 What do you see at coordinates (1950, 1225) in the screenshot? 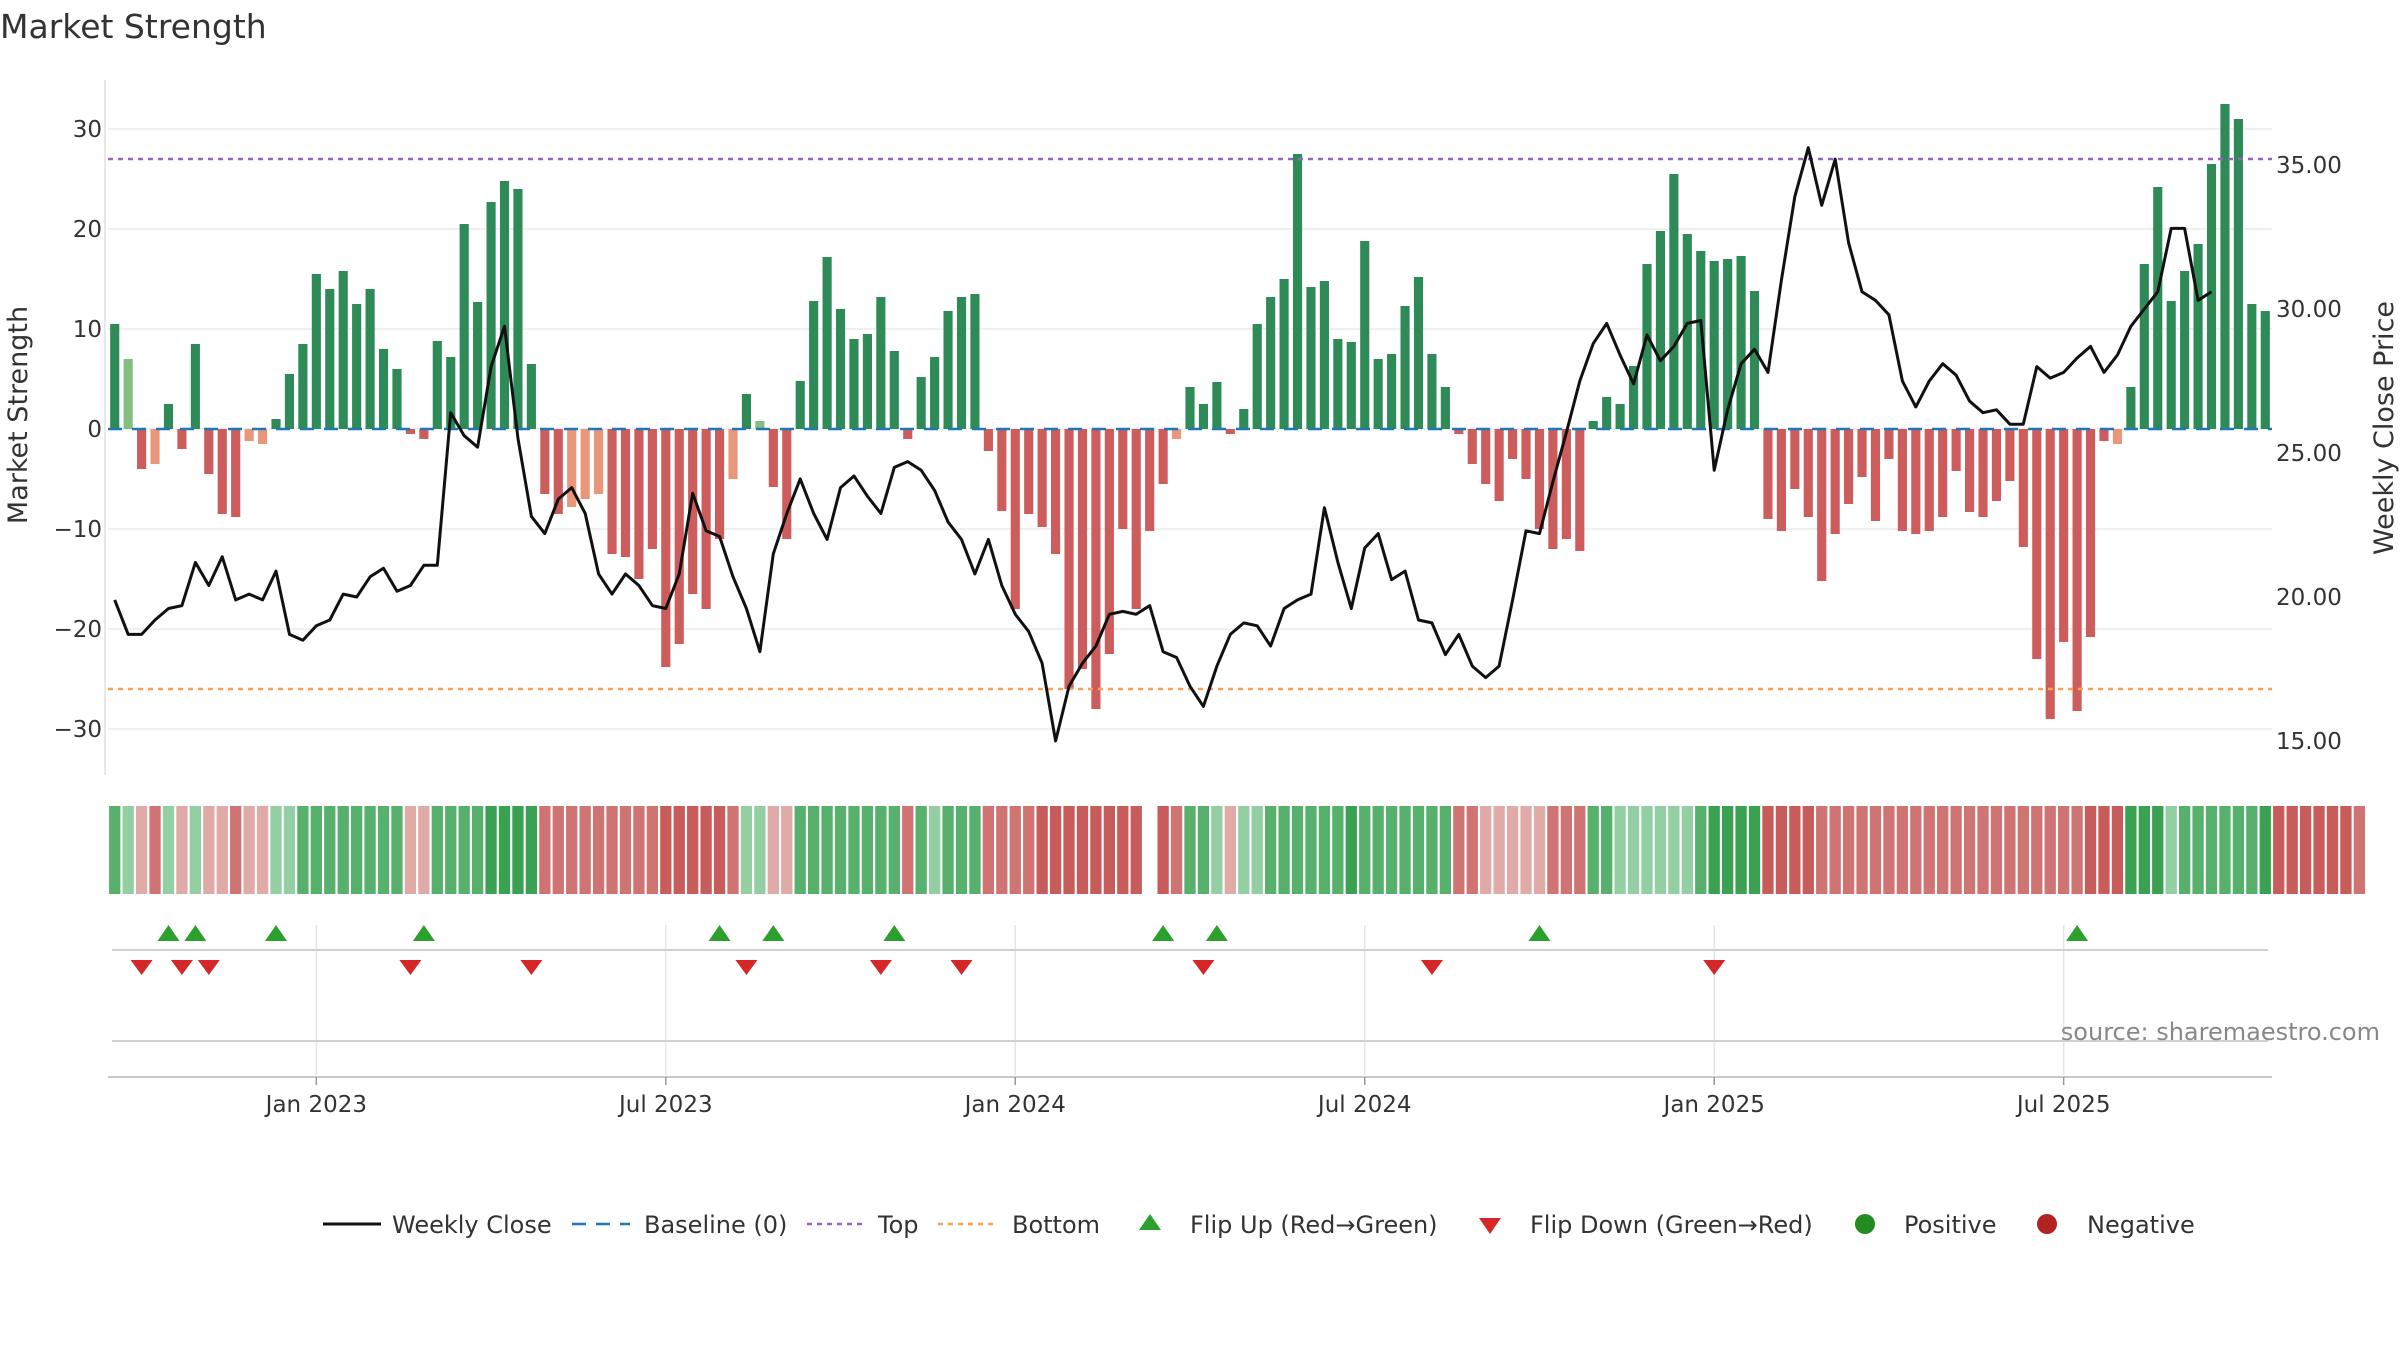
I see `legend-label-positive: Positive` at bounding box center [1950, 1225].